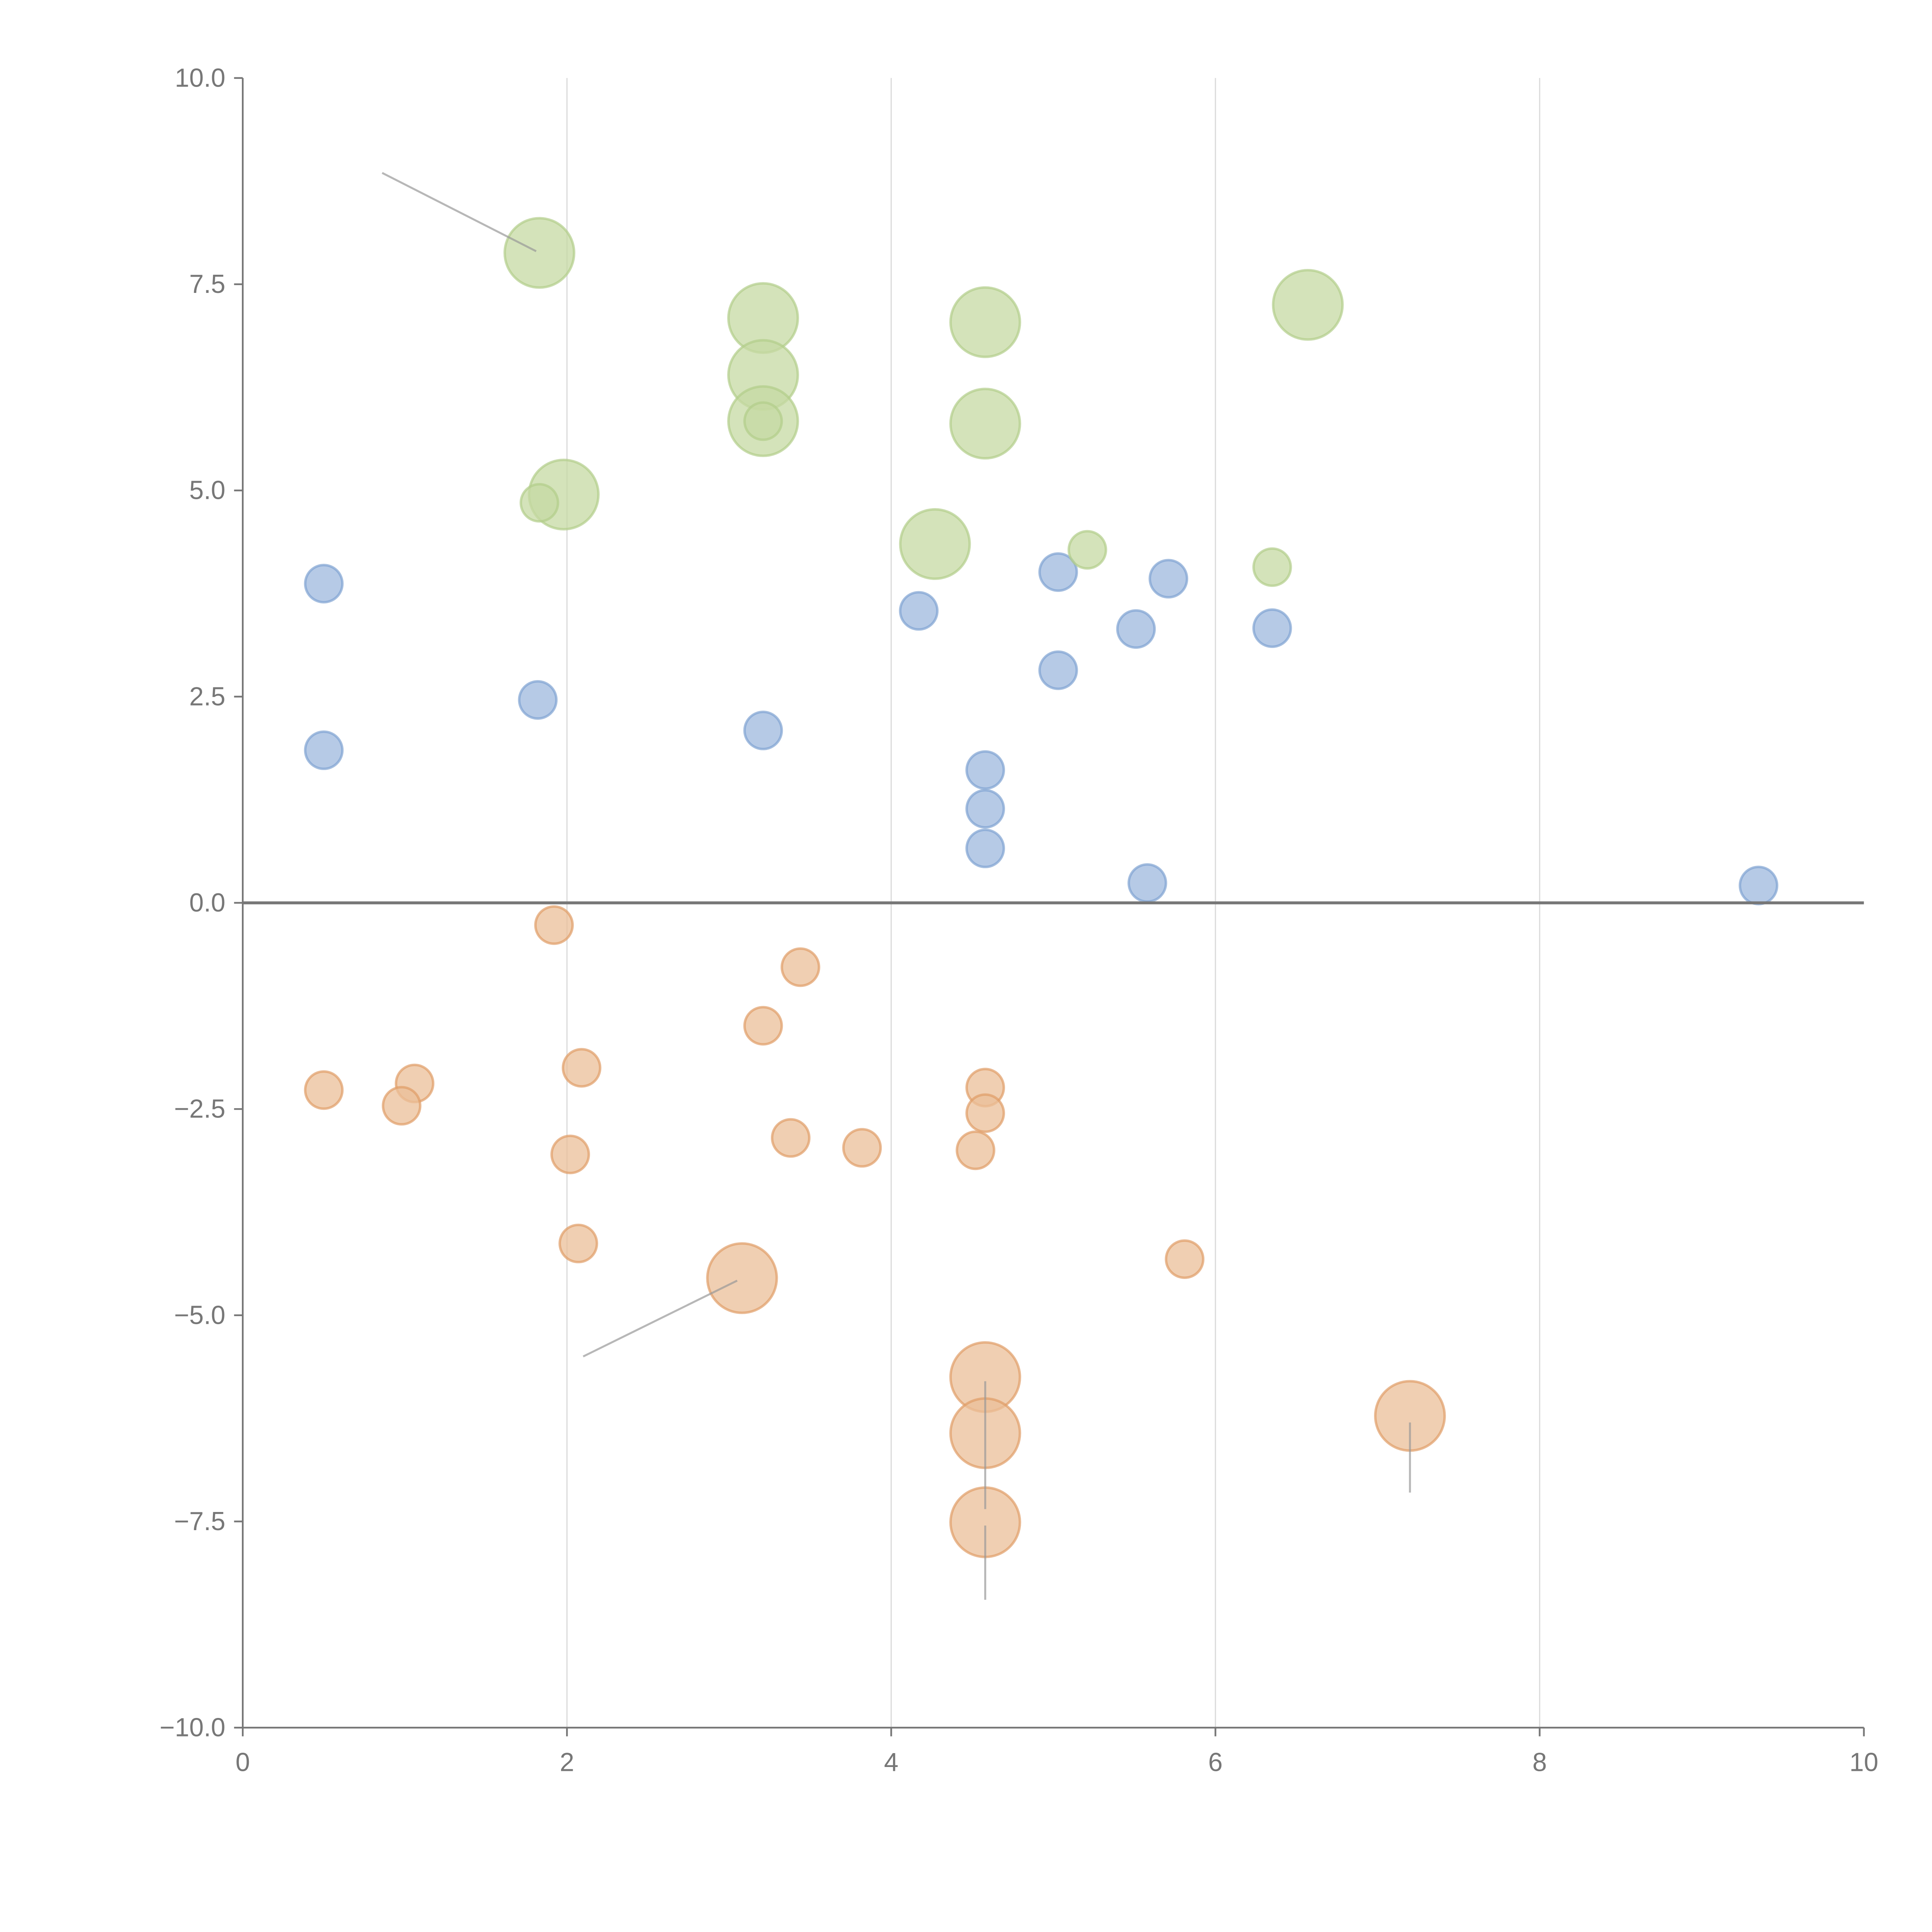 This screenshot has height=1932, width=1932. What do you see at coordinates (200, 78) in the screenshot?
I see `y-tick-label: 10.0` at bounding box center [200, 78].